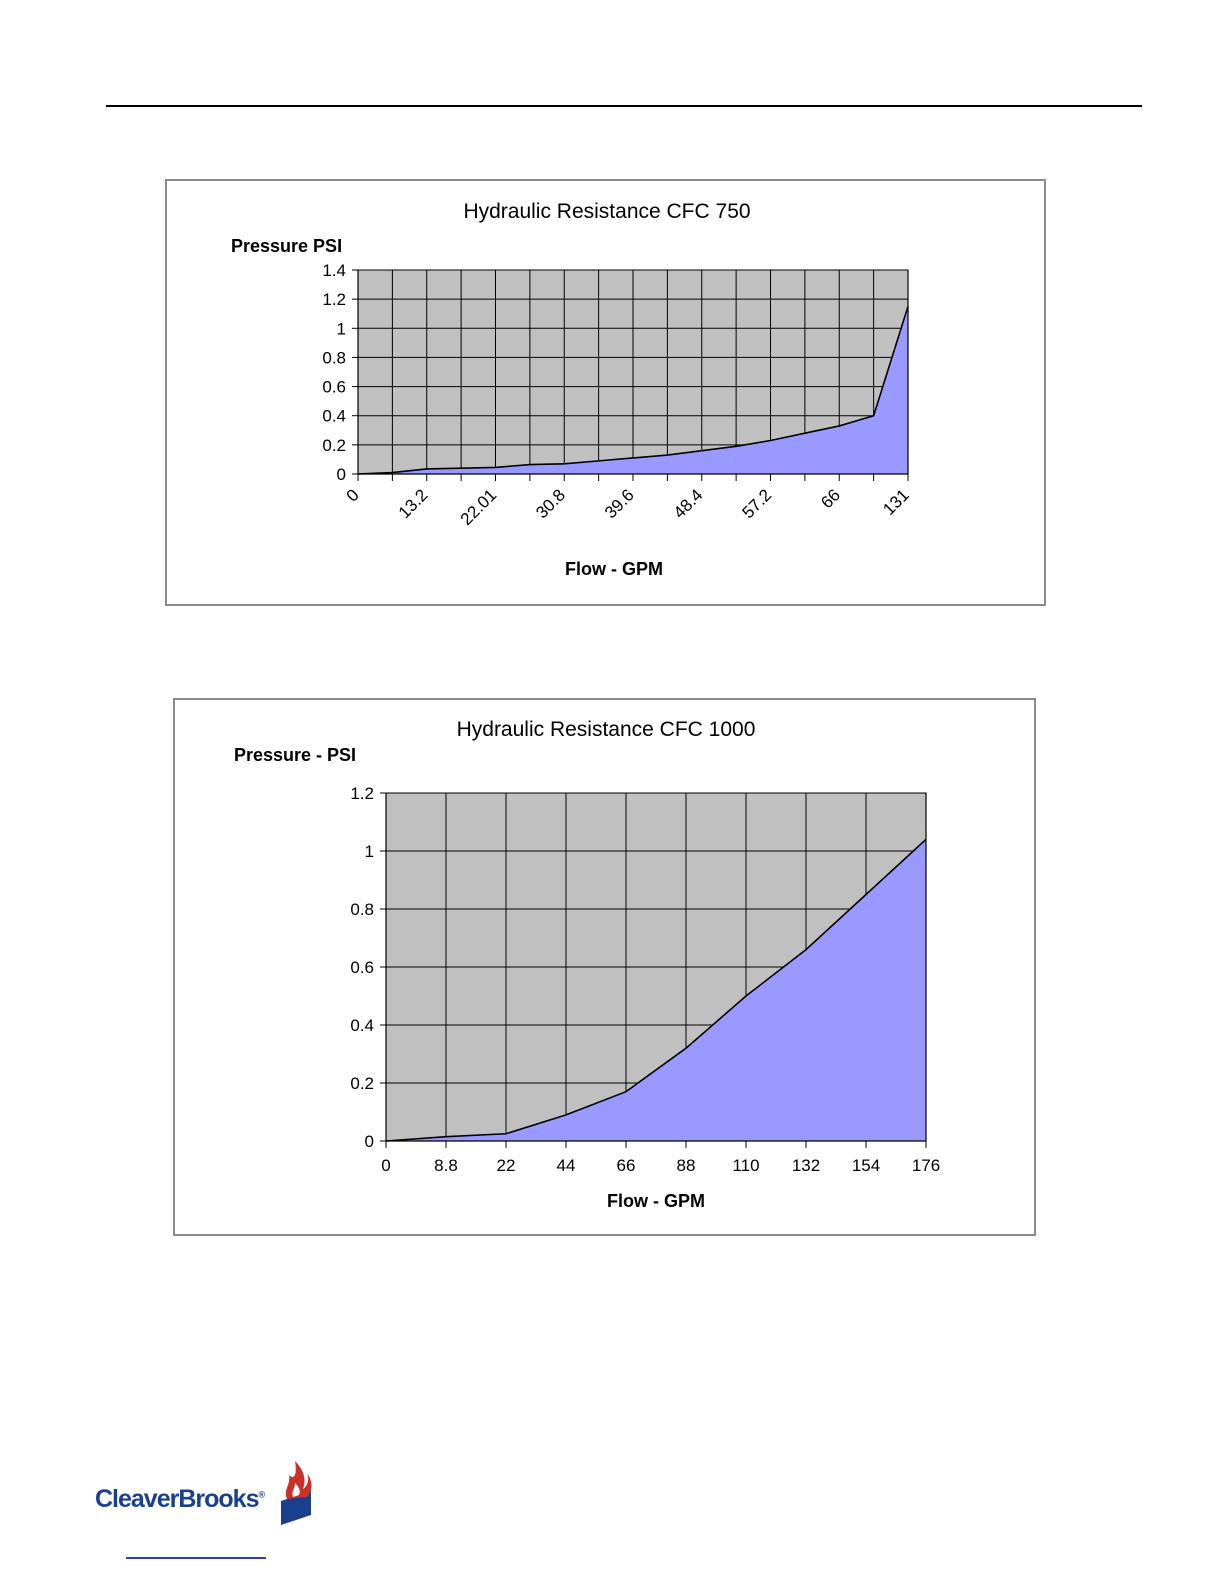 This screenshot has height=1584, width=1224. Describe the element at coordinates (926, 1165) in the screenshot. I see `x-tick-label: 176` at that location.